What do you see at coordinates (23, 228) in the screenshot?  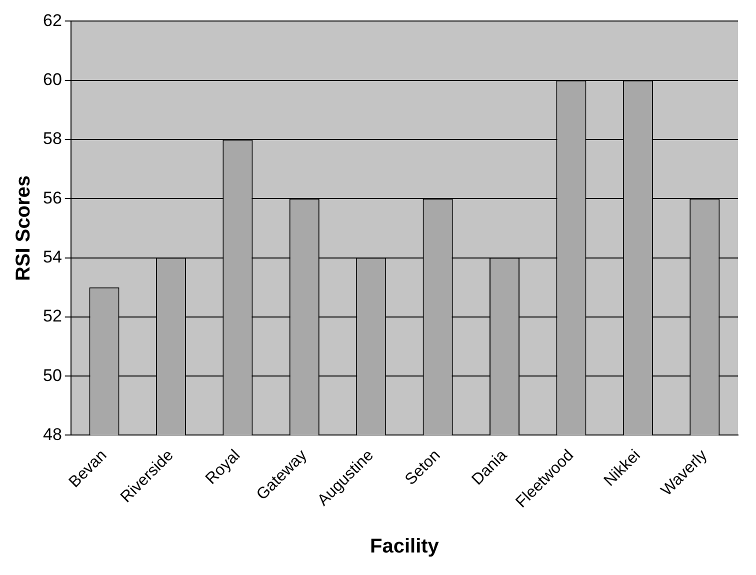 I see `y-axis-title: RSI Scores` at bounding box center [23, 228].